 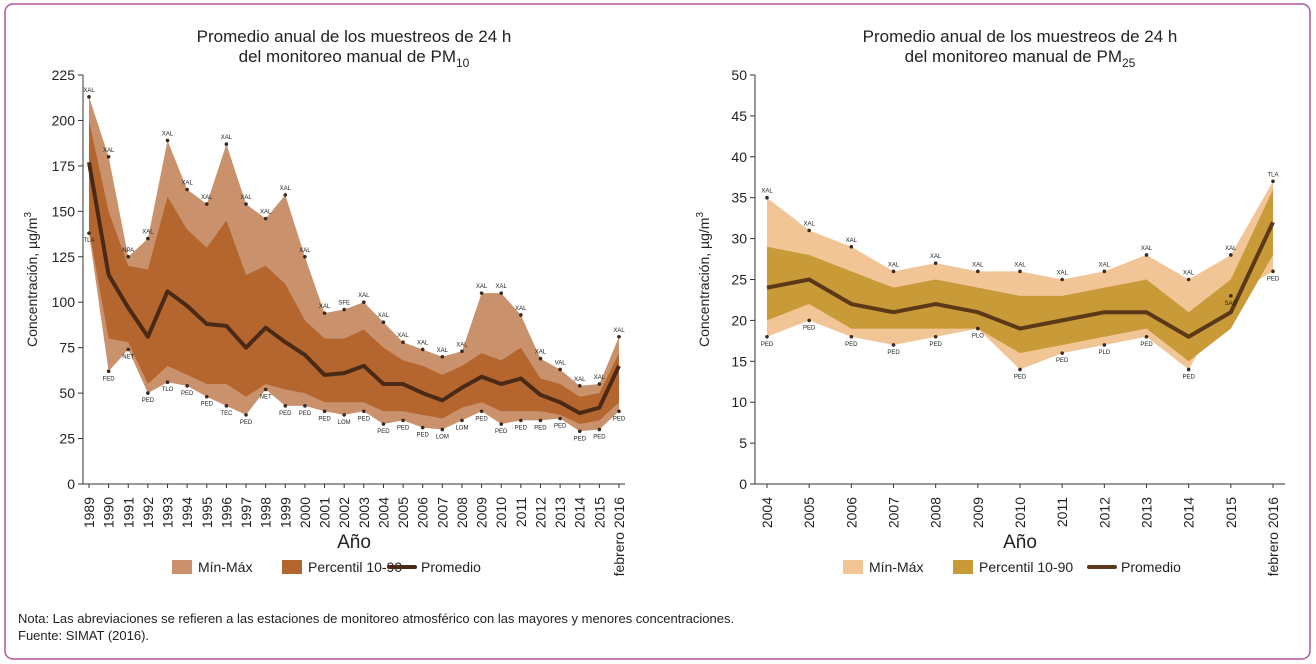 I want to click on y-tick-label: 75, so click(x=67, y=348).